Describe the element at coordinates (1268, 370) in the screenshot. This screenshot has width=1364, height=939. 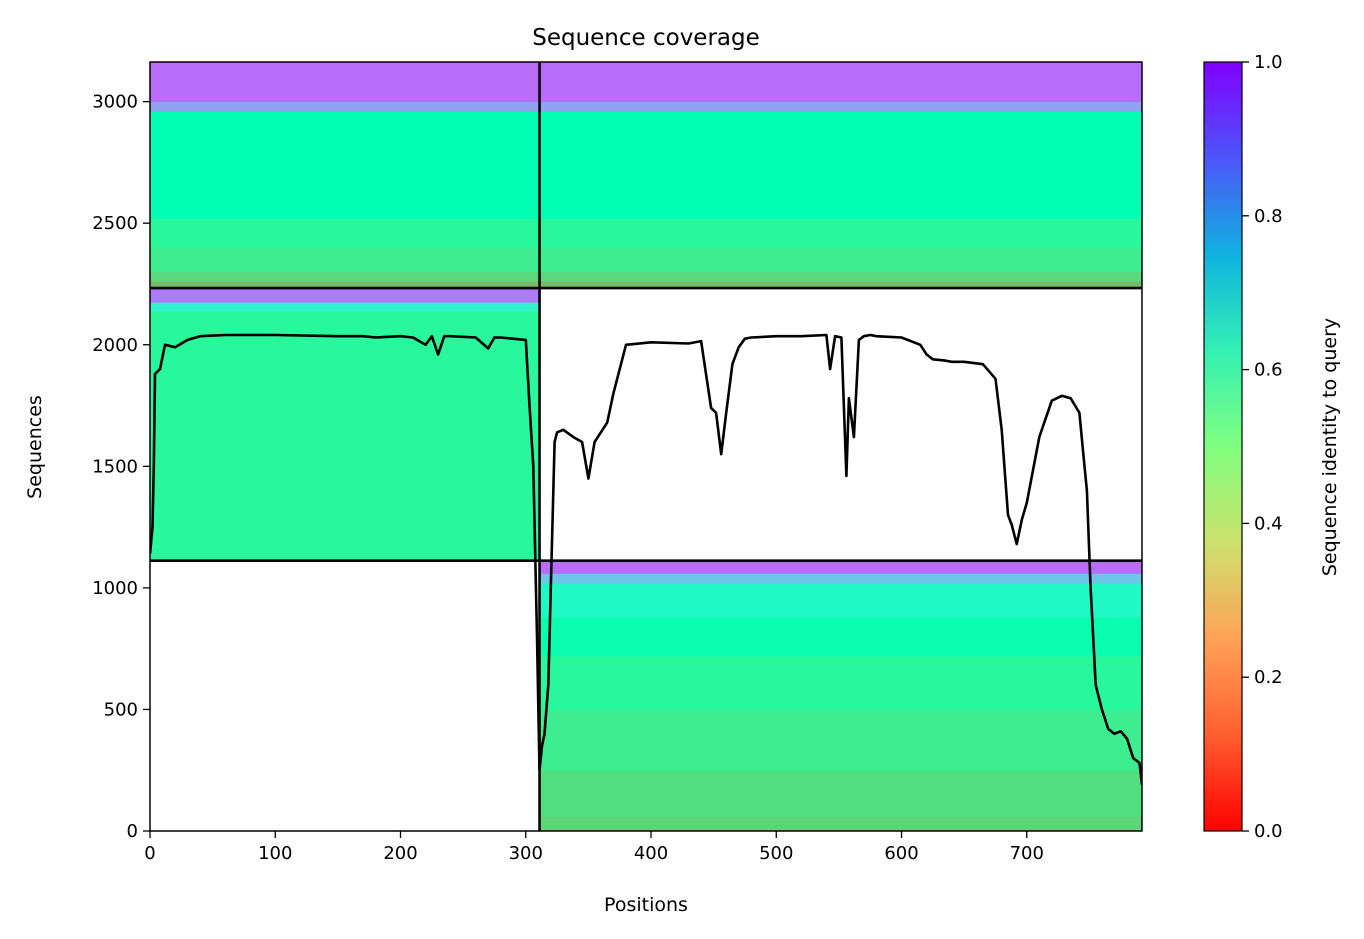
I see `colorbar-tick-label: 0.6` at that location.